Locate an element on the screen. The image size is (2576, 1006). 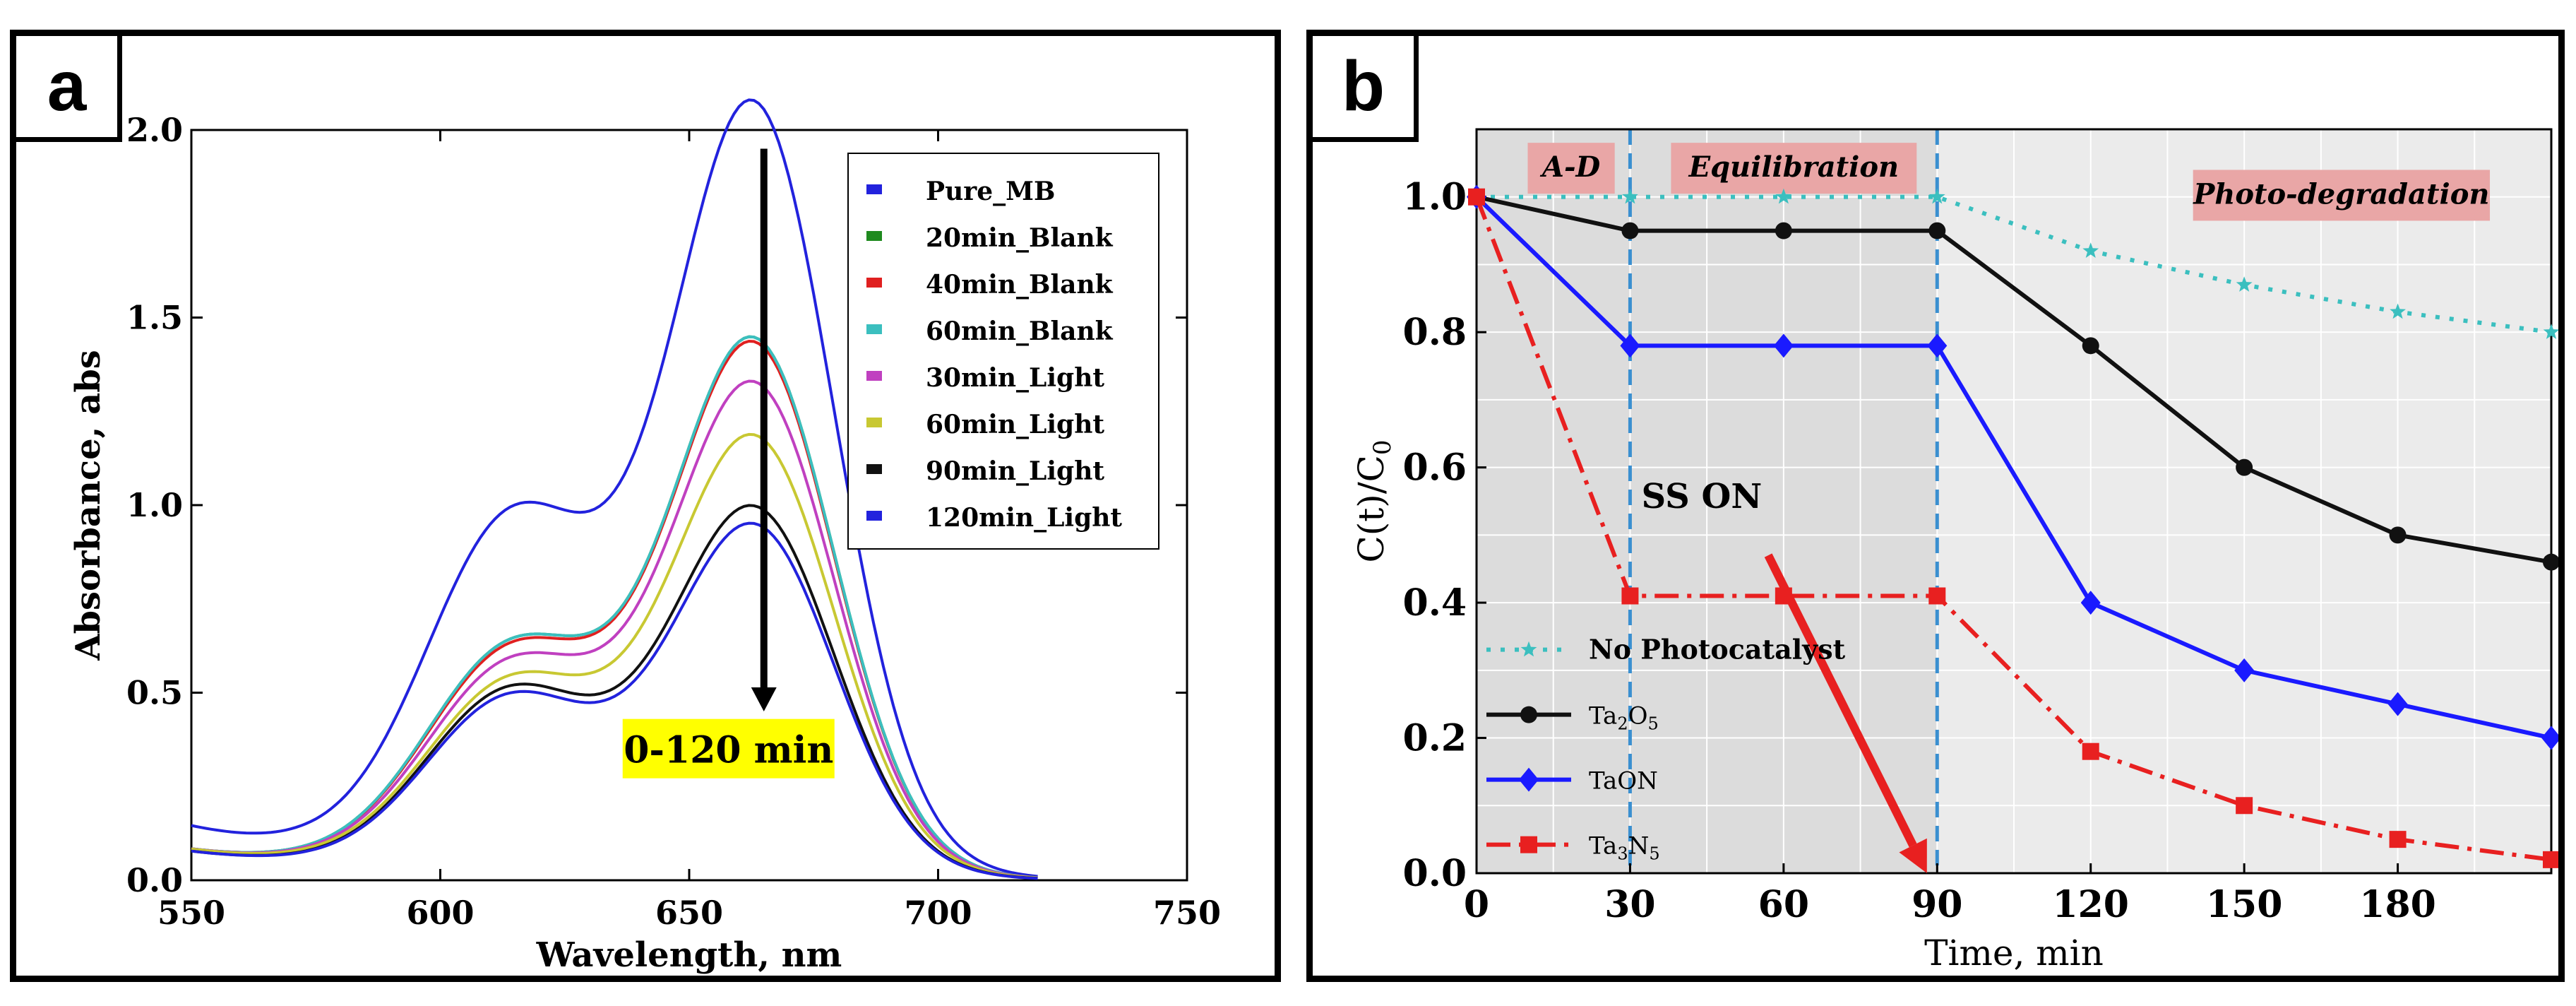
ss-on-label: SS ON is located at coordinates (1702, 497).